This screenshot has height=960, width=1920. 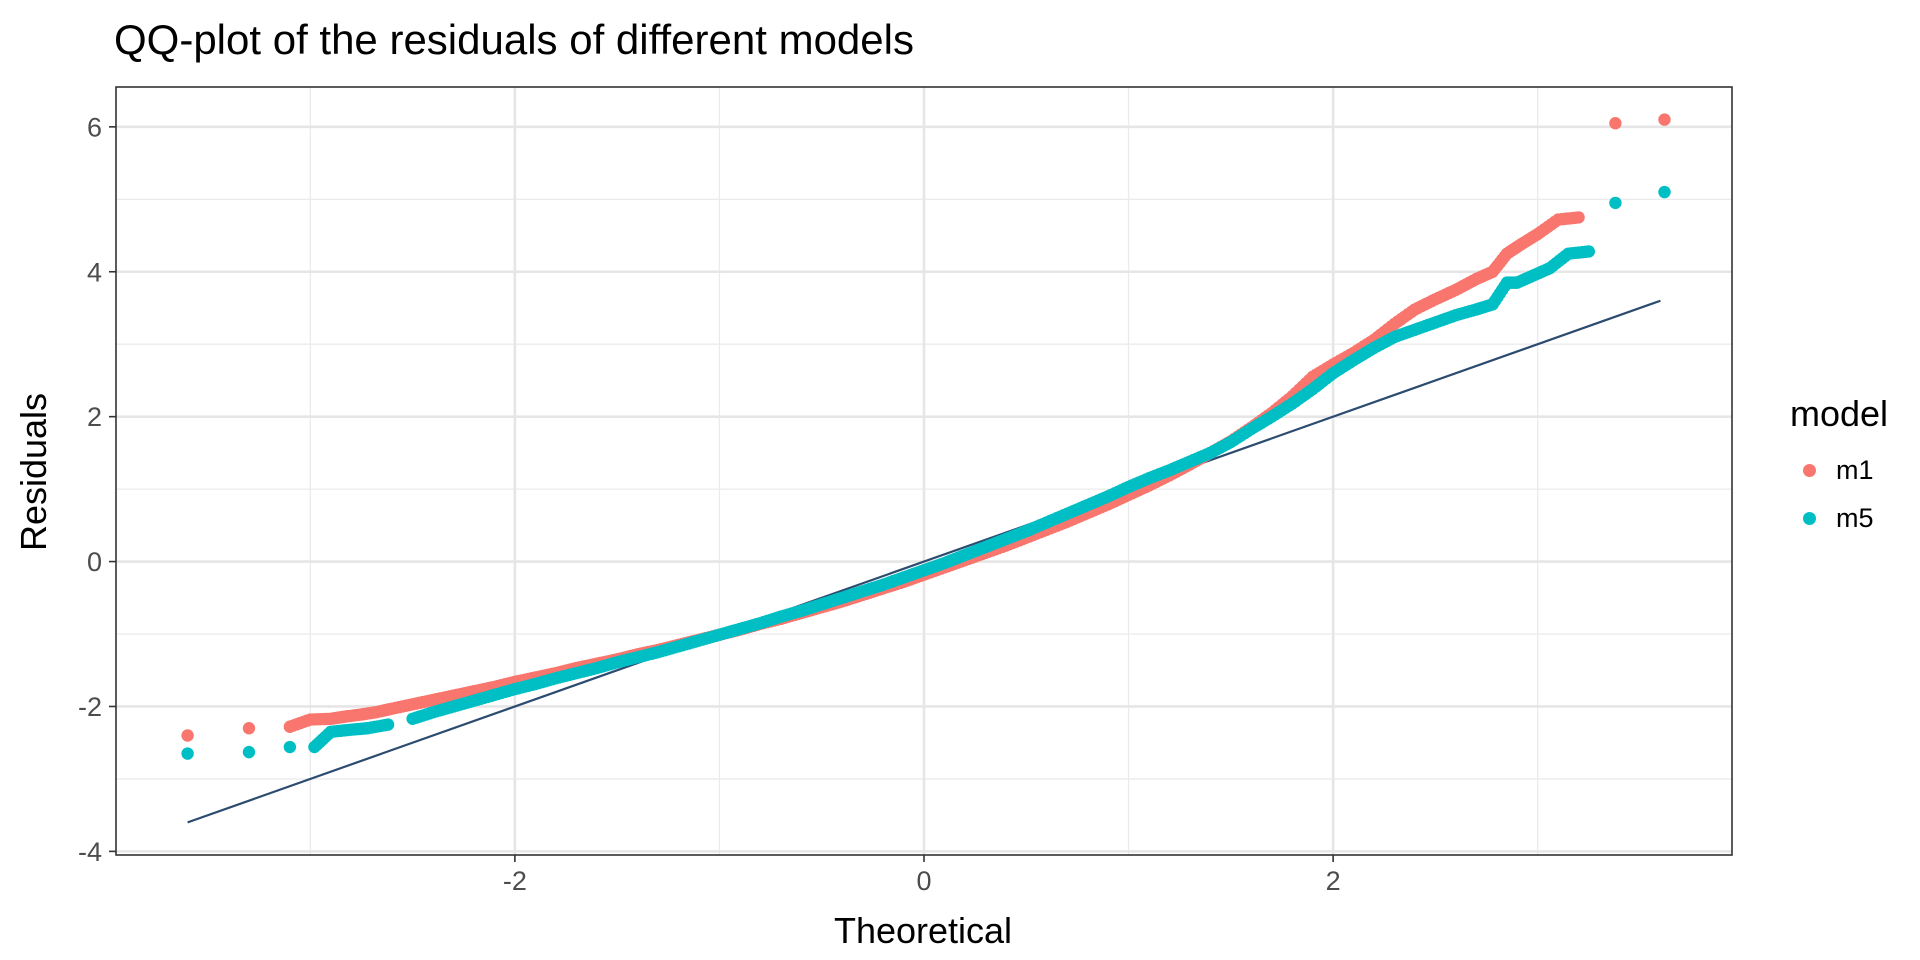 What do you see at coordinates (94, 562) in the screenshot?
I see `y-tick-label: 0` at bounding box center [94, 562].